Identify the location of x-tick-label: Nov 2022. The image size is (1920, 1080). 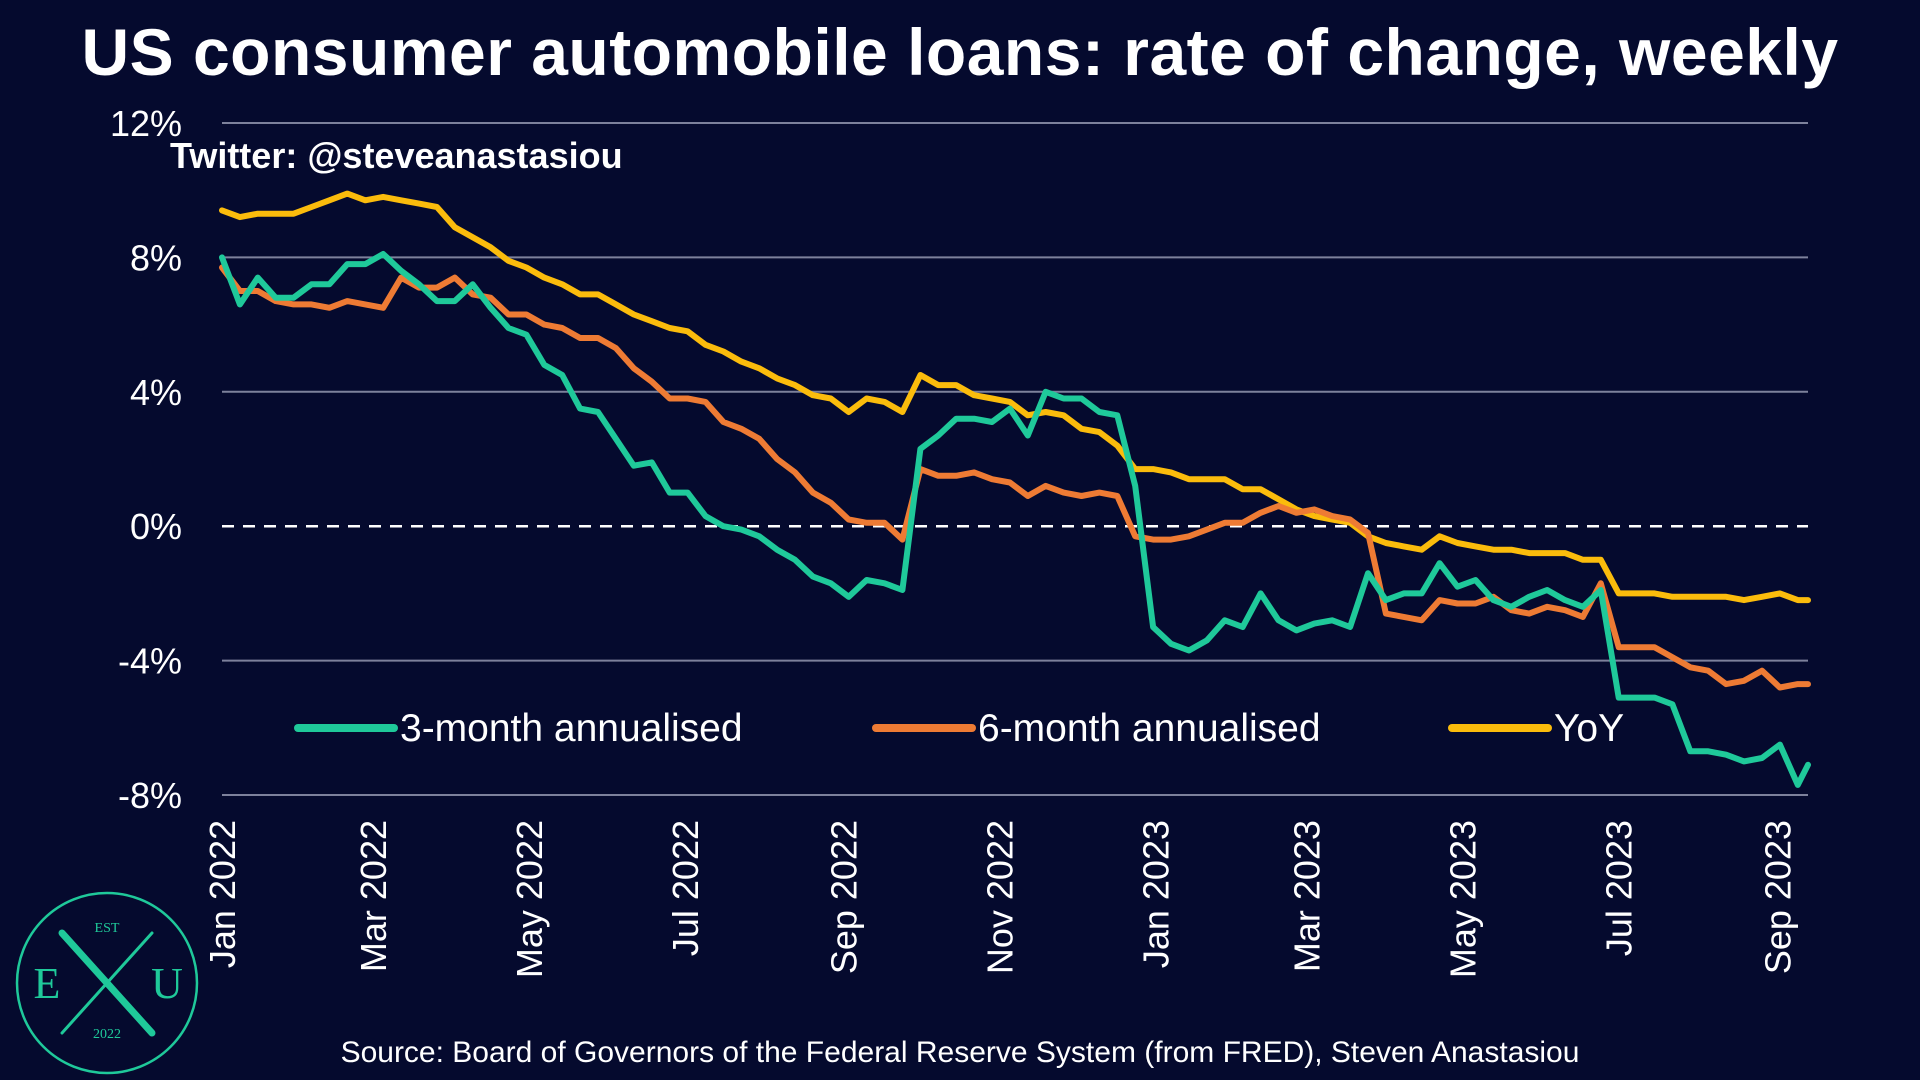
(1000, 897).